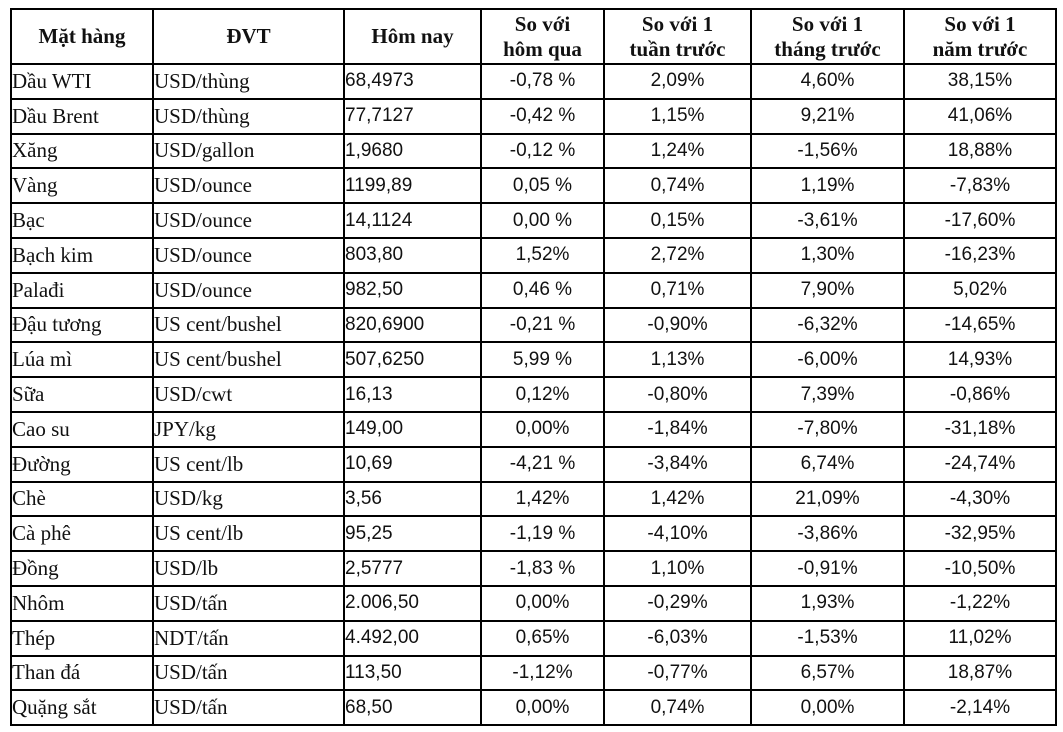 Image resolution: width=1063 pixels, height=732 pixels. What do you see at coordinates (980, 81) in the screenshot?
I see `vs-year-cell: 38,15%` at bounding box center [980, 81].